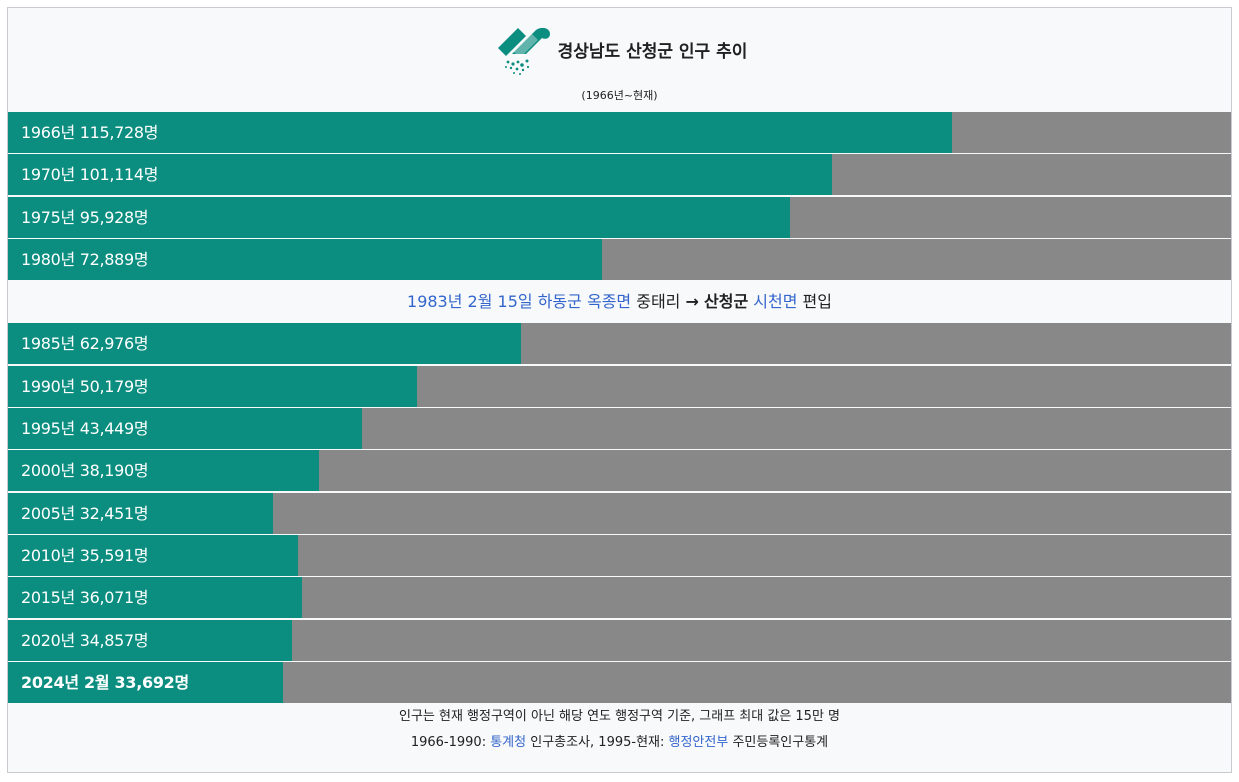  I want to click on bar-label: 2000년 38,190명, so click(85, 471).